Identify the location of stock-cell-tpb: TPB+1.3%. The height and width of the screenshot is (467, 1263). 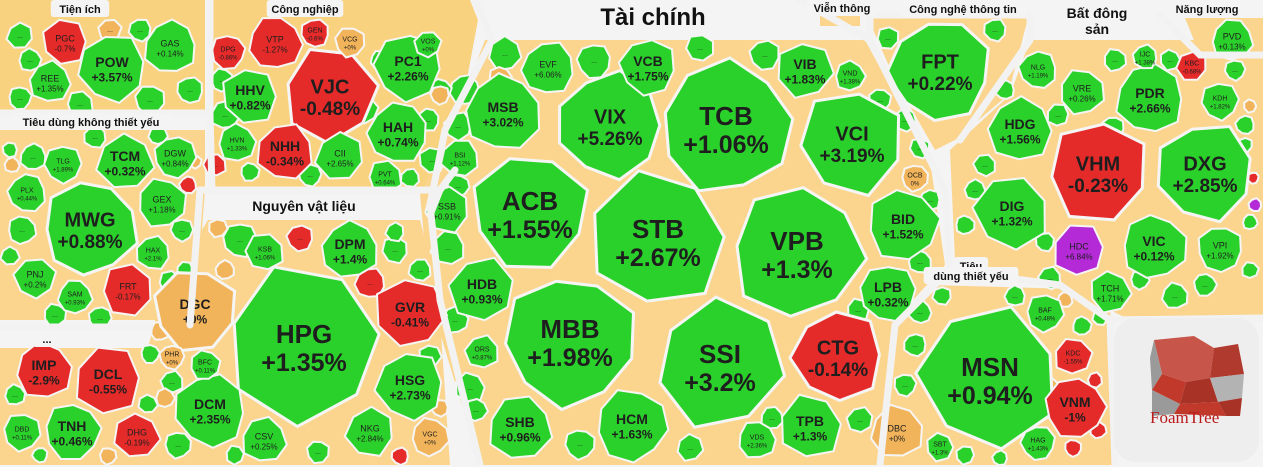
(811, 425).